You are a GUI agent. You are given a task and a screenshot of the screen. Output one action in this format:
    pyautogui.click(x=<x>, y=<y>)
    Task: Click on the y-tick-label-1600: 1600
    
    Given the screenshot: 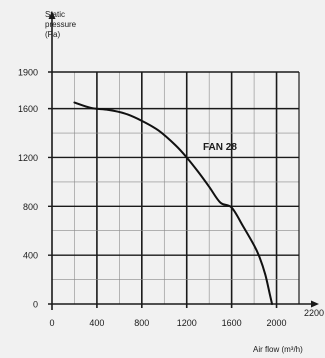 What is the action you would take?
    pyautogui.click(x=28, y=109)
    